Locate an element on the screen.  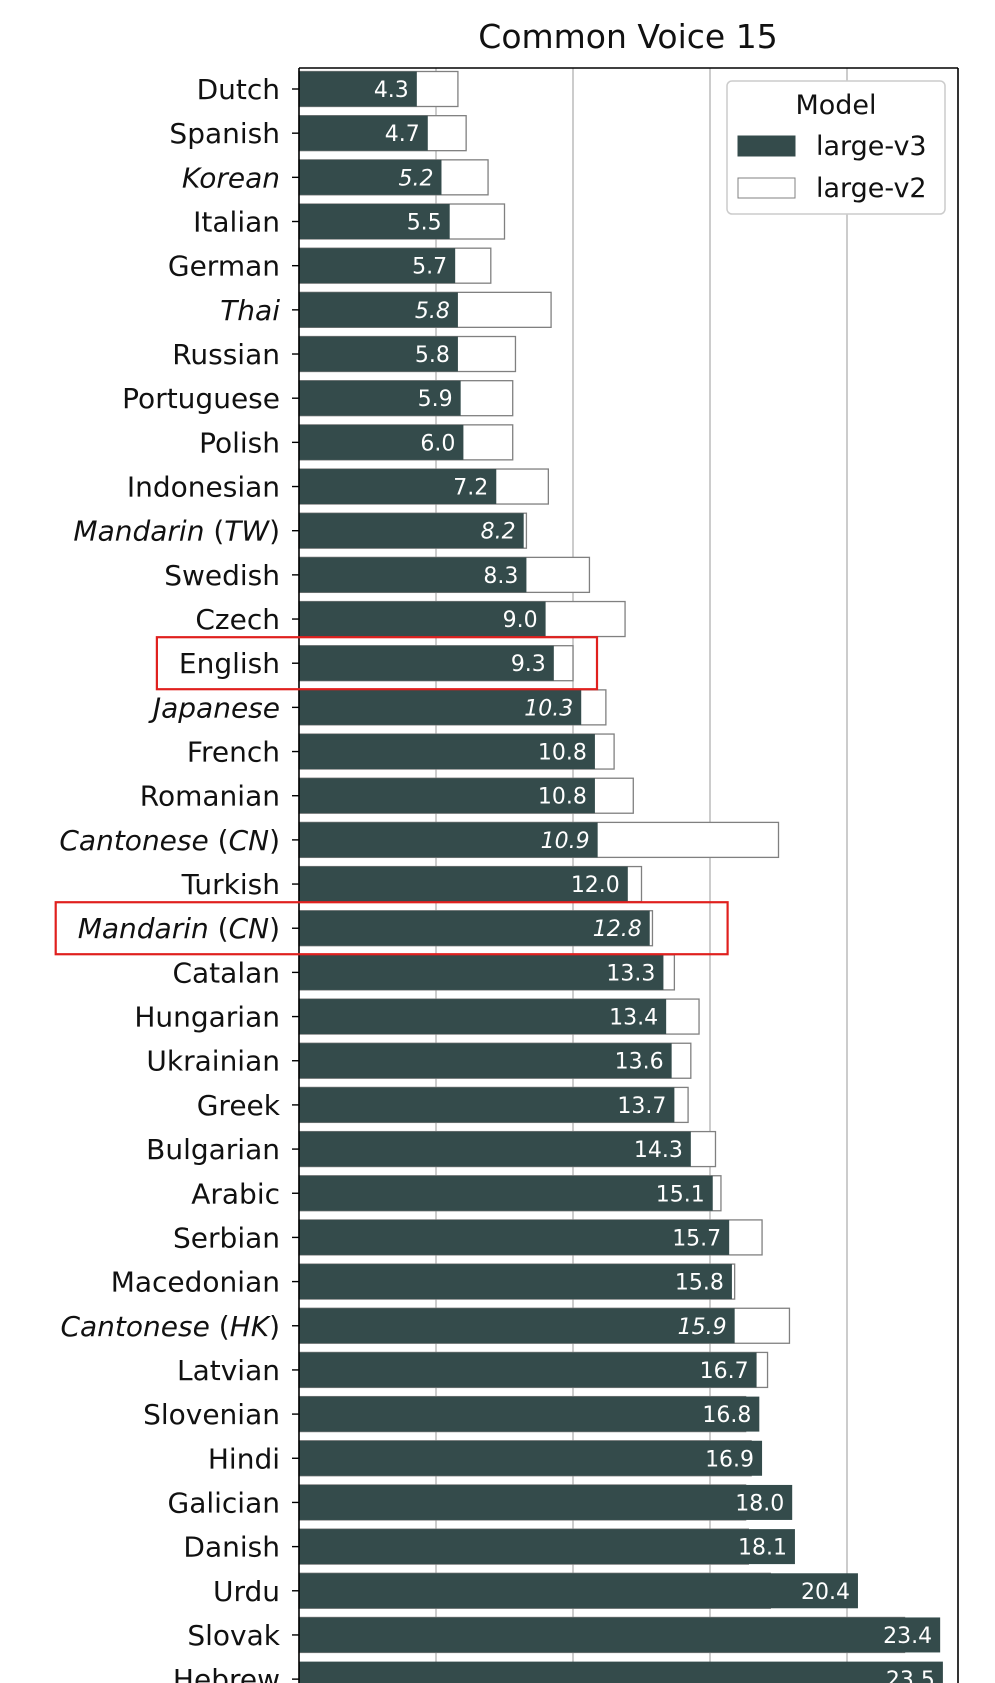
bar-value-label: 8.2 is located at coordinates (498, 532).